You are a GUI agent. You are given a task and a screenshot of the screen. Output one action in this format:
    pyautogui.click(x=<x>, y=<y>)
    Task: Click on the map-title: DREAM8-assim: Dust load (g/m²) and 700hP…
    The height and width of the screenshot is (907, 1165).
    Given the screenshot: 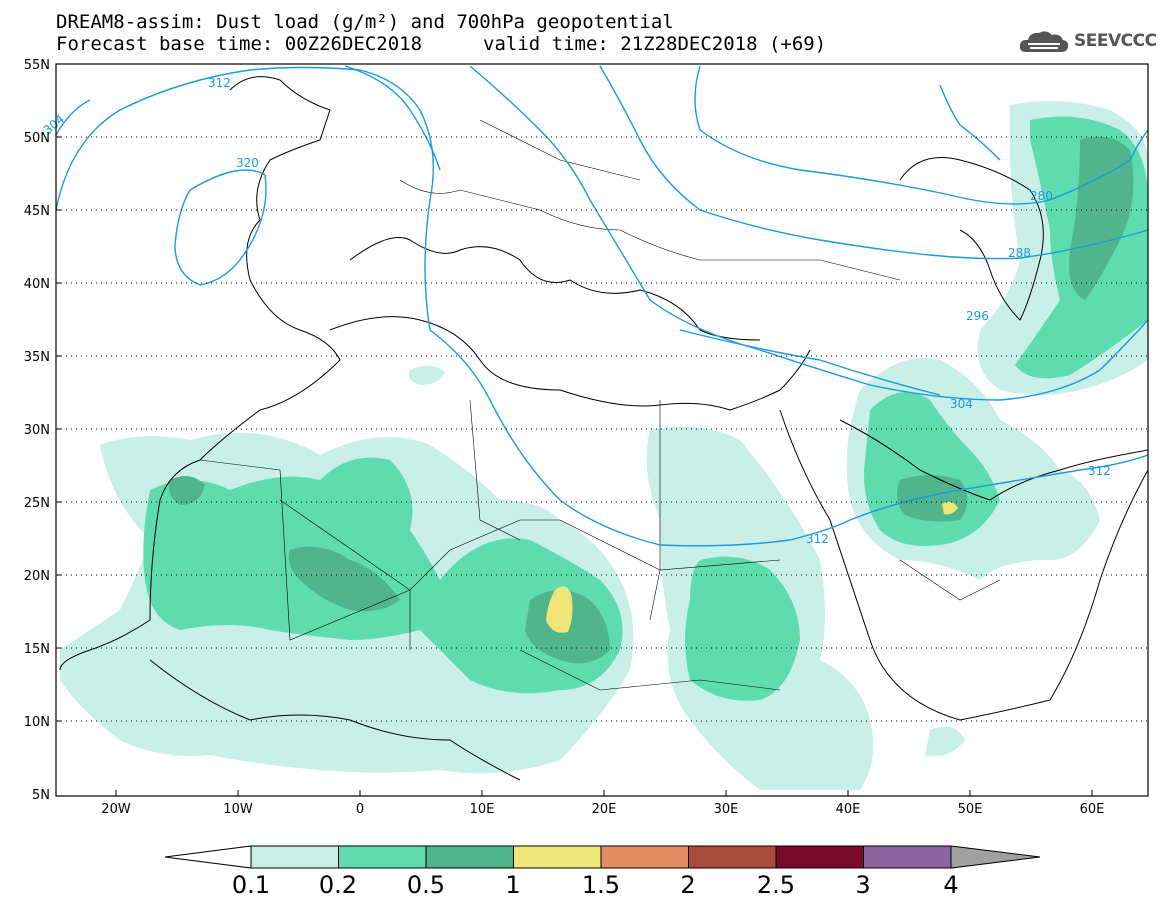 What is the action you would take?
    pyautogui.click(x=365, y=22)
    